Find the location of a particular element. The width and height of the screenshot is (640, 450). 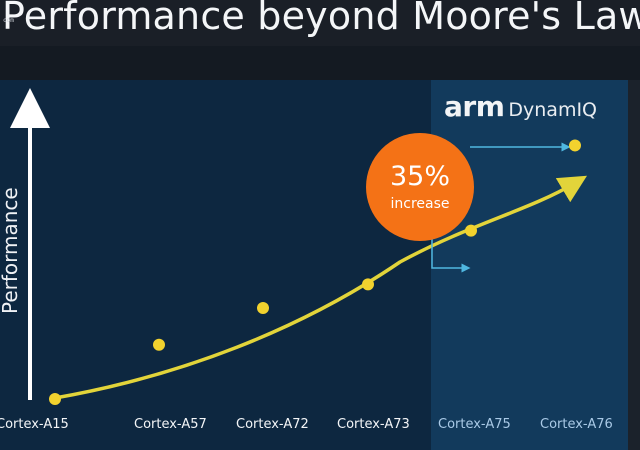

x-tick-label-cortex-a15: Cortex-A15 is located at coordinates (34, 424).